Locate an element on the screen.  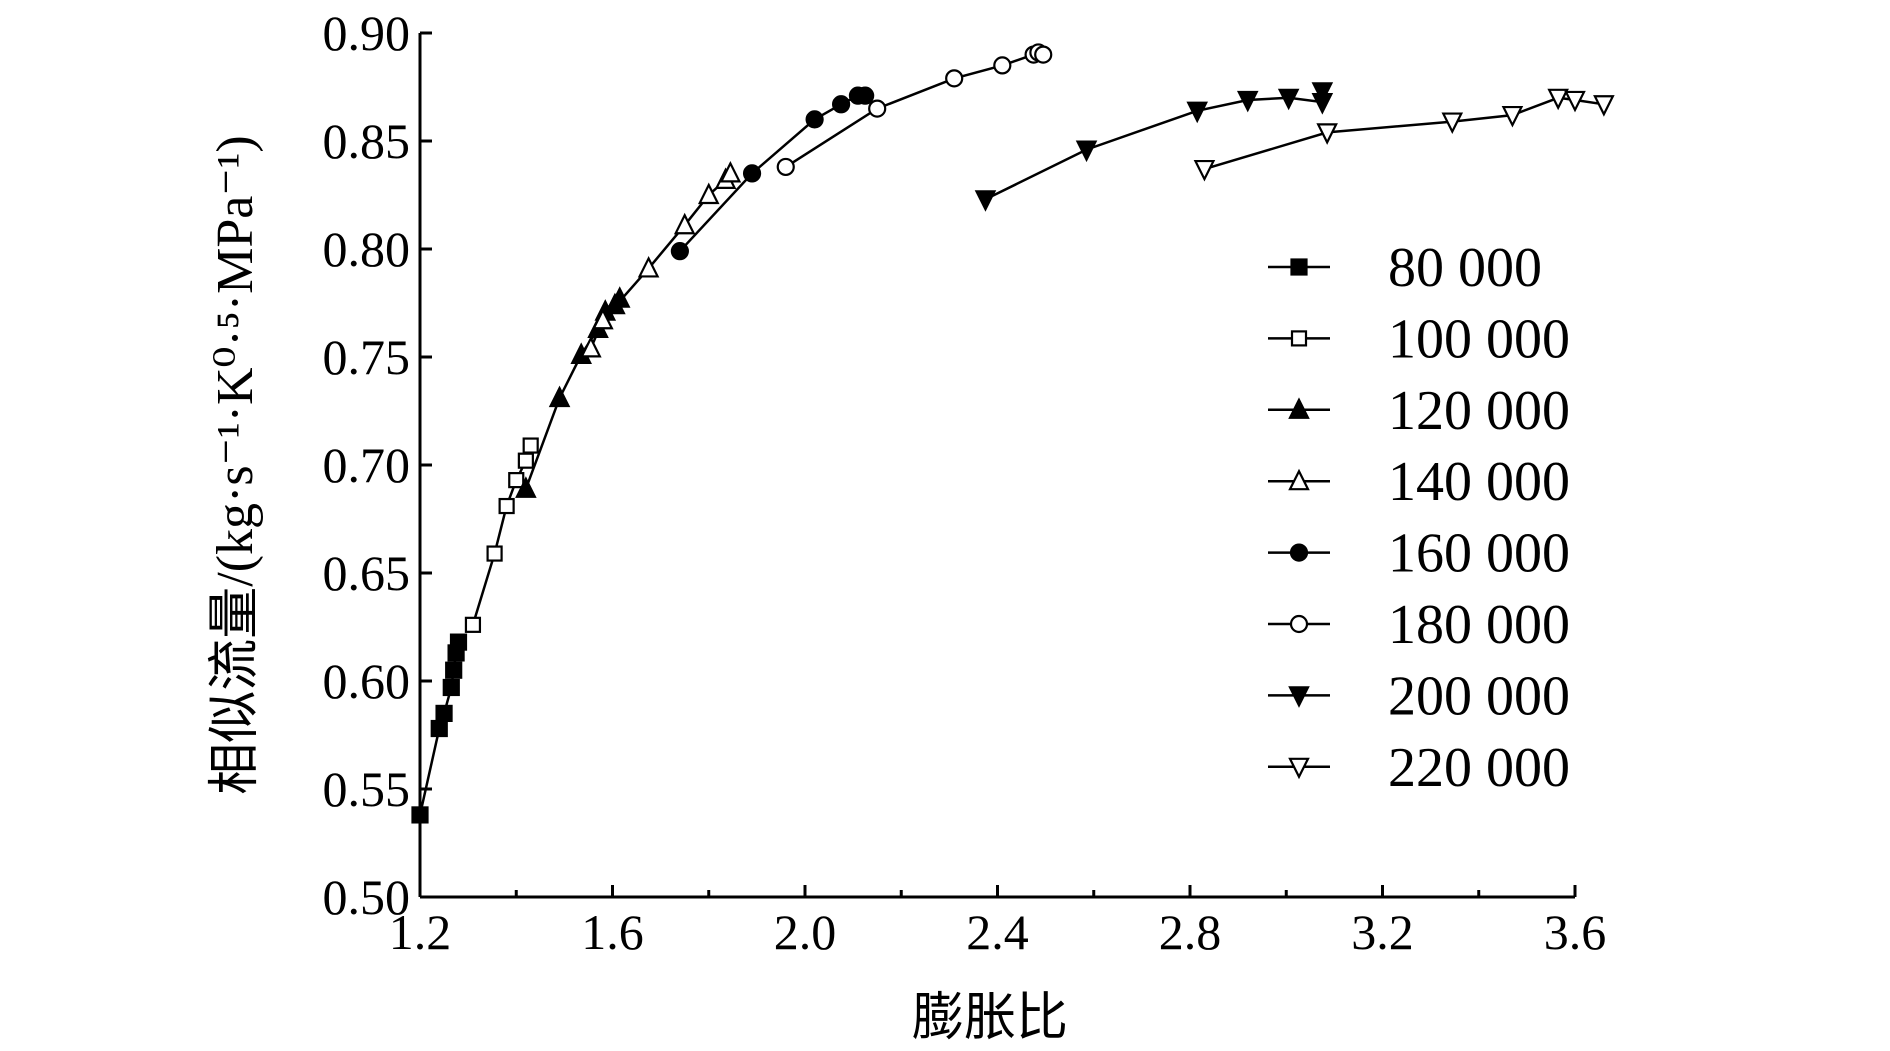
legend-entry: 180 000 is located at coordinates (1419, 625).